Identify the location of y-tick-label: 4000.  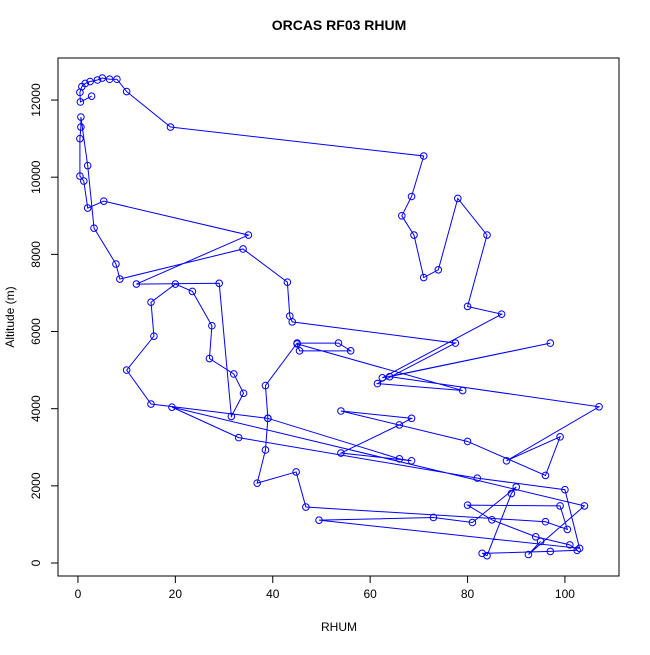
(36, 408).